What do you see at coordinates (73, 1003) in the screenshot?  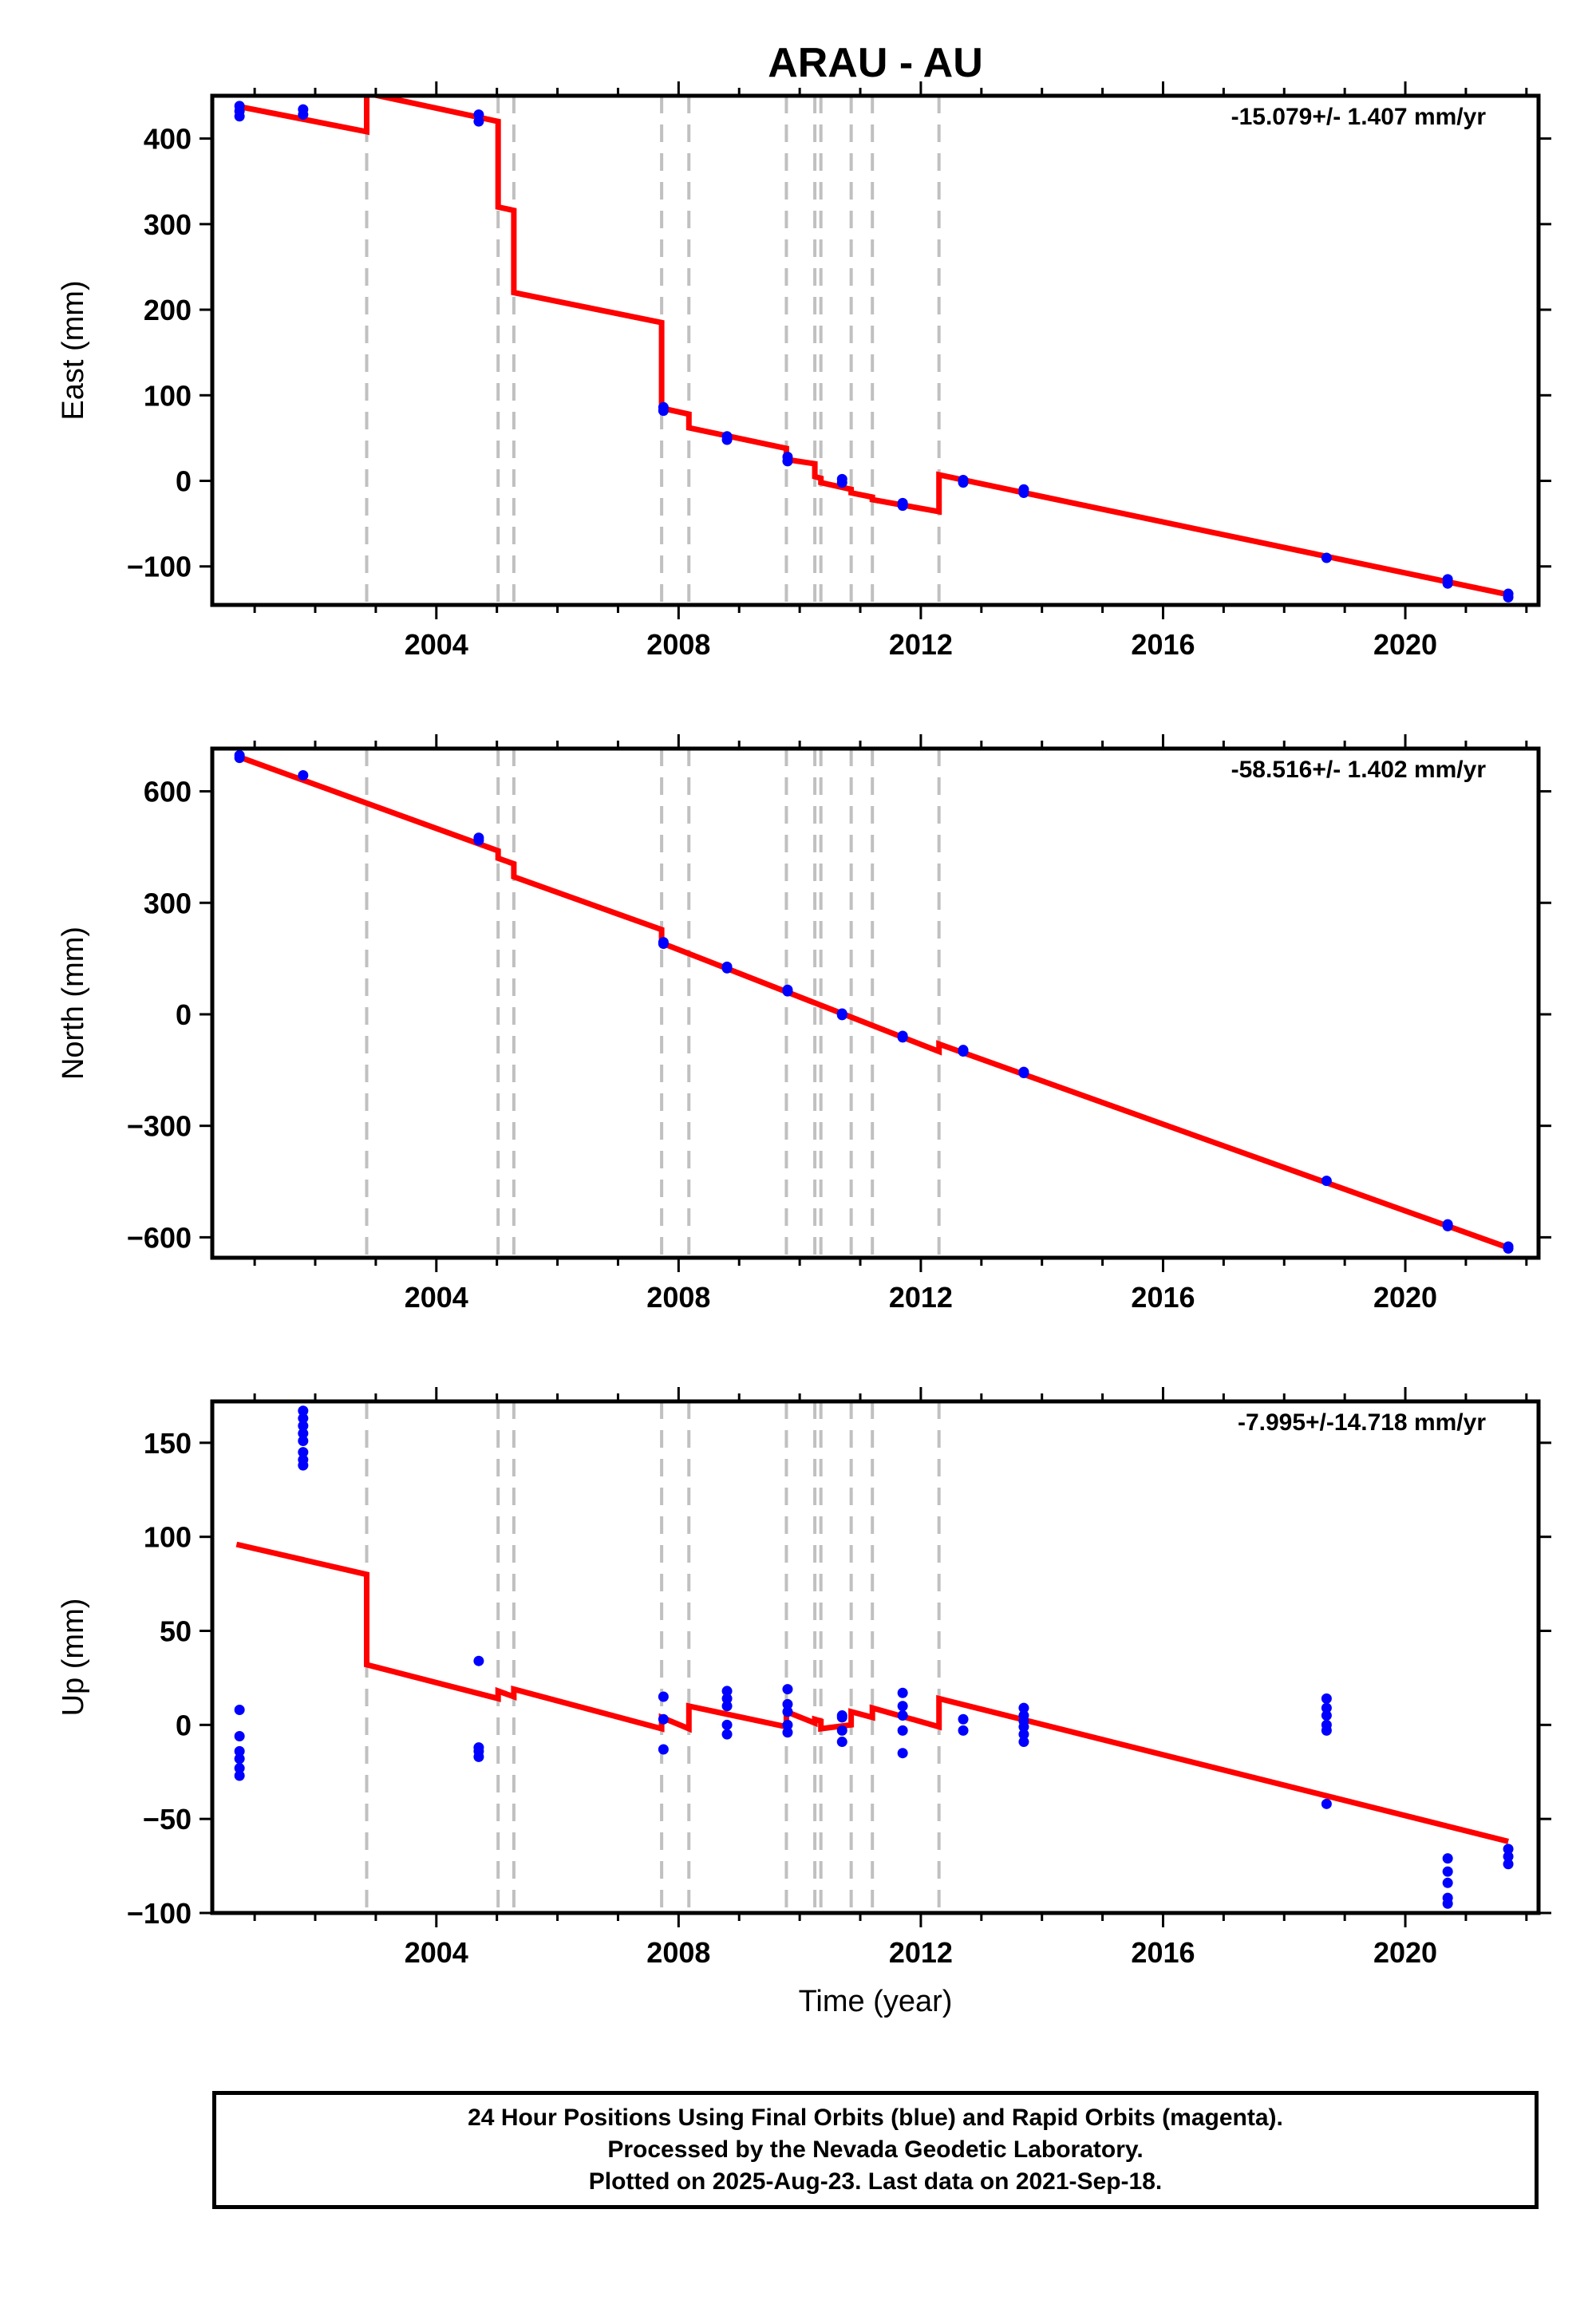 I see `y-axis-label: North (mm)` at bounding box center [73, 1003].